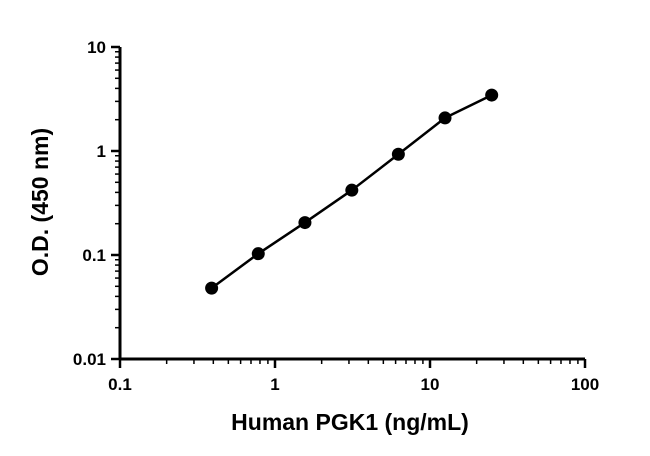  I want to click on x-tick-label: 100, so click(585, 384).